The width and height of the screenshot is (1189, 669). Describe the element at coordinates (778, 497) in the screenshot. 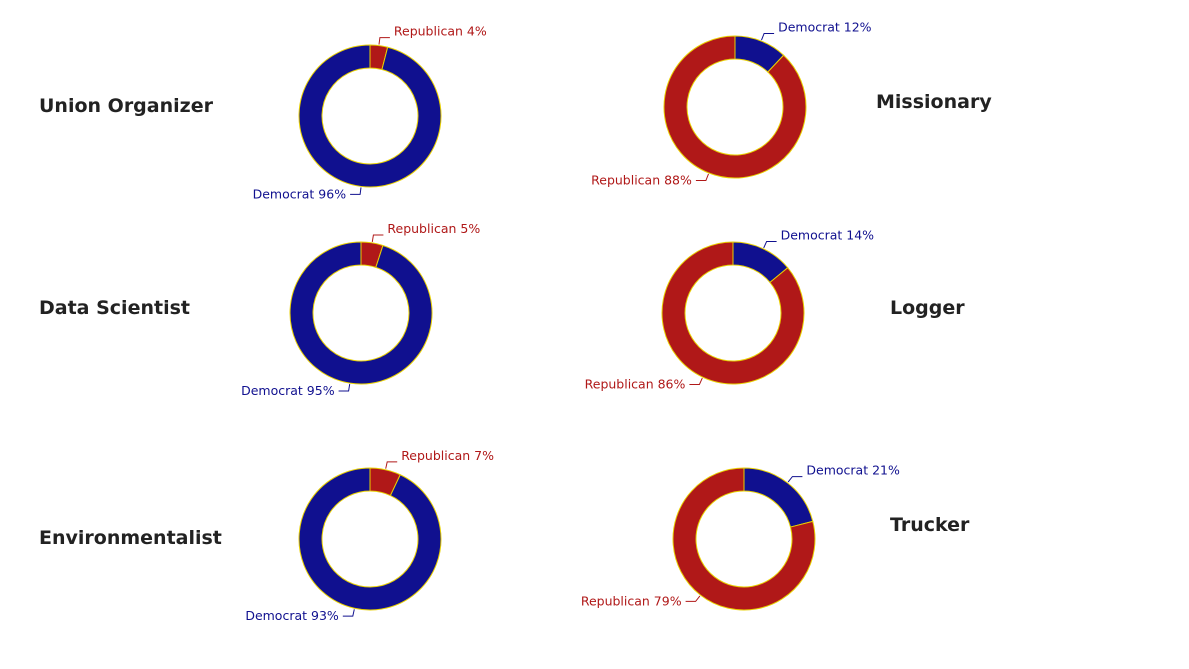

I see `slice-democrat-trucker` at that location.